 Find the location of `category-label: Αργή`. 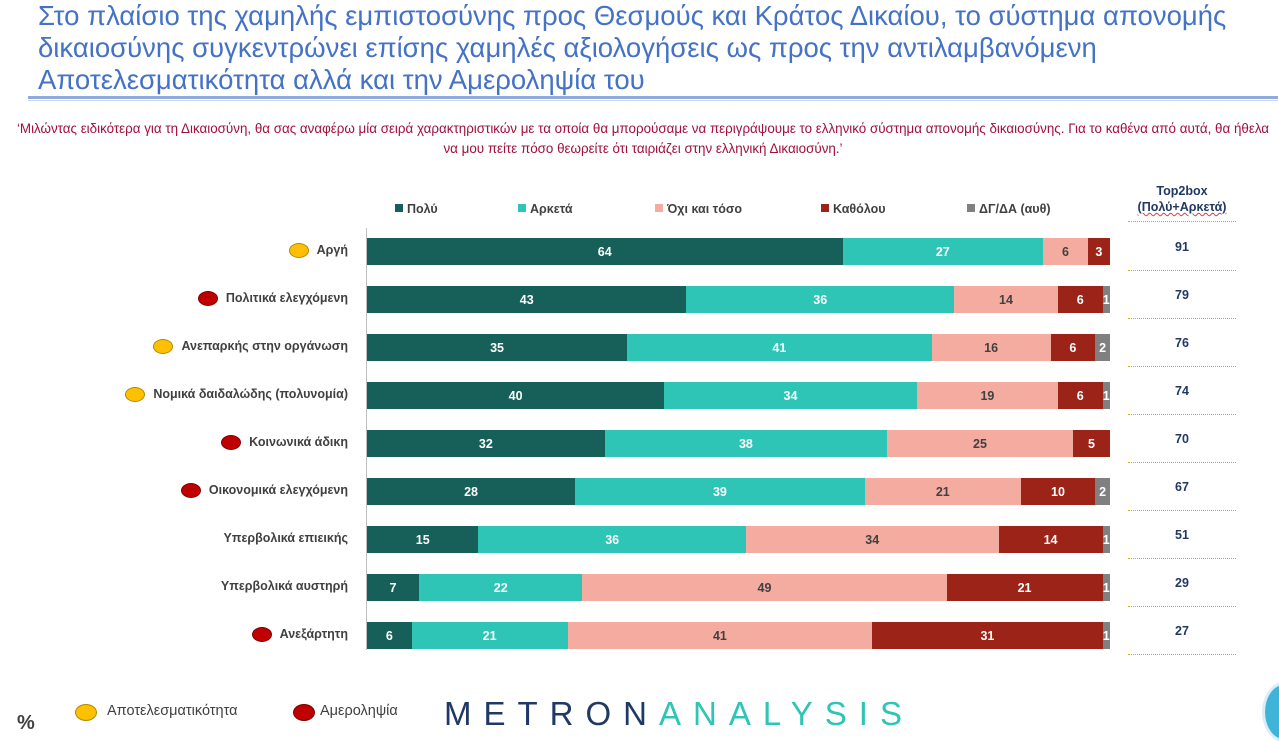

category-label: Αργή is located at coordinates (332, 250).